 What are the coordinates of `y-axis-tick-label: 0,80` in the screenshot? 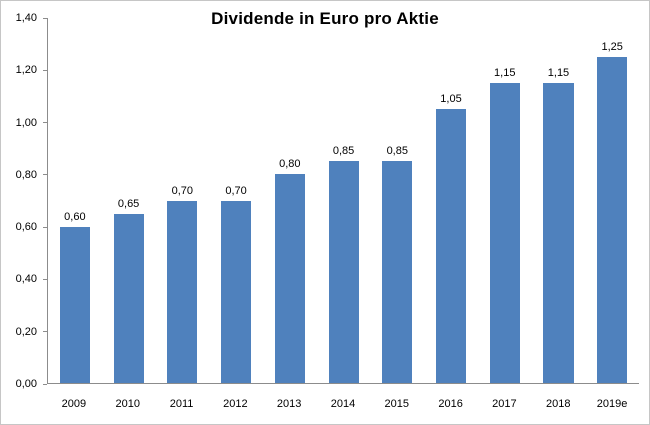 It's located at (26, 174).